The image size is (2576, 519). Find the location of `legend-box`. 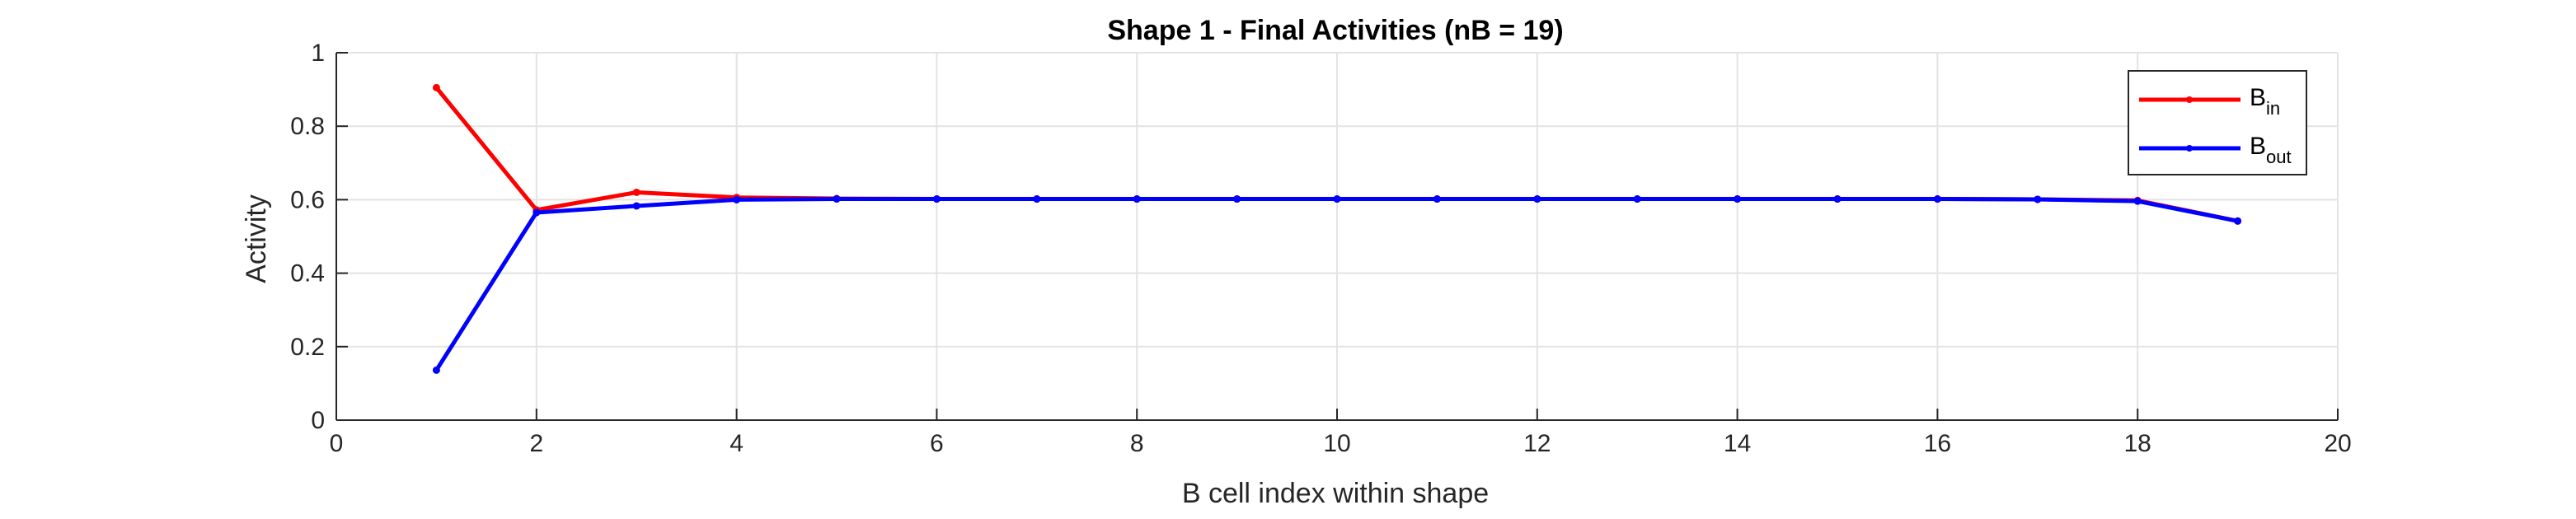

legend-box is located at coordinates (2218, 122).